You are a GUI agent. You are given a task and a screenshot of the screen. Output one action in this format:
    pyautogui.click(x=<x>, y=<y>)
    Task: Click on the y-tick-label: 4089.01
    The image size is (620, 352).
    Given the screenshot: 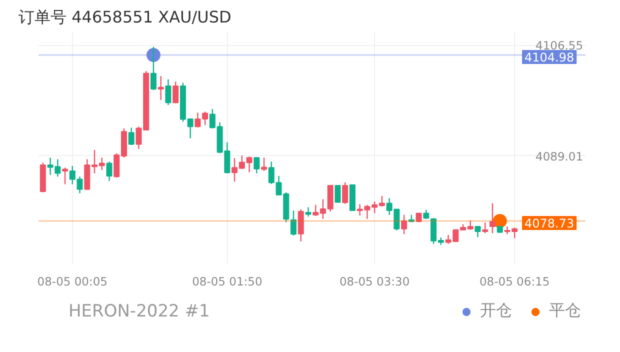 What is the action you would take?
    pyautogui.click(x=560, y=156)
    